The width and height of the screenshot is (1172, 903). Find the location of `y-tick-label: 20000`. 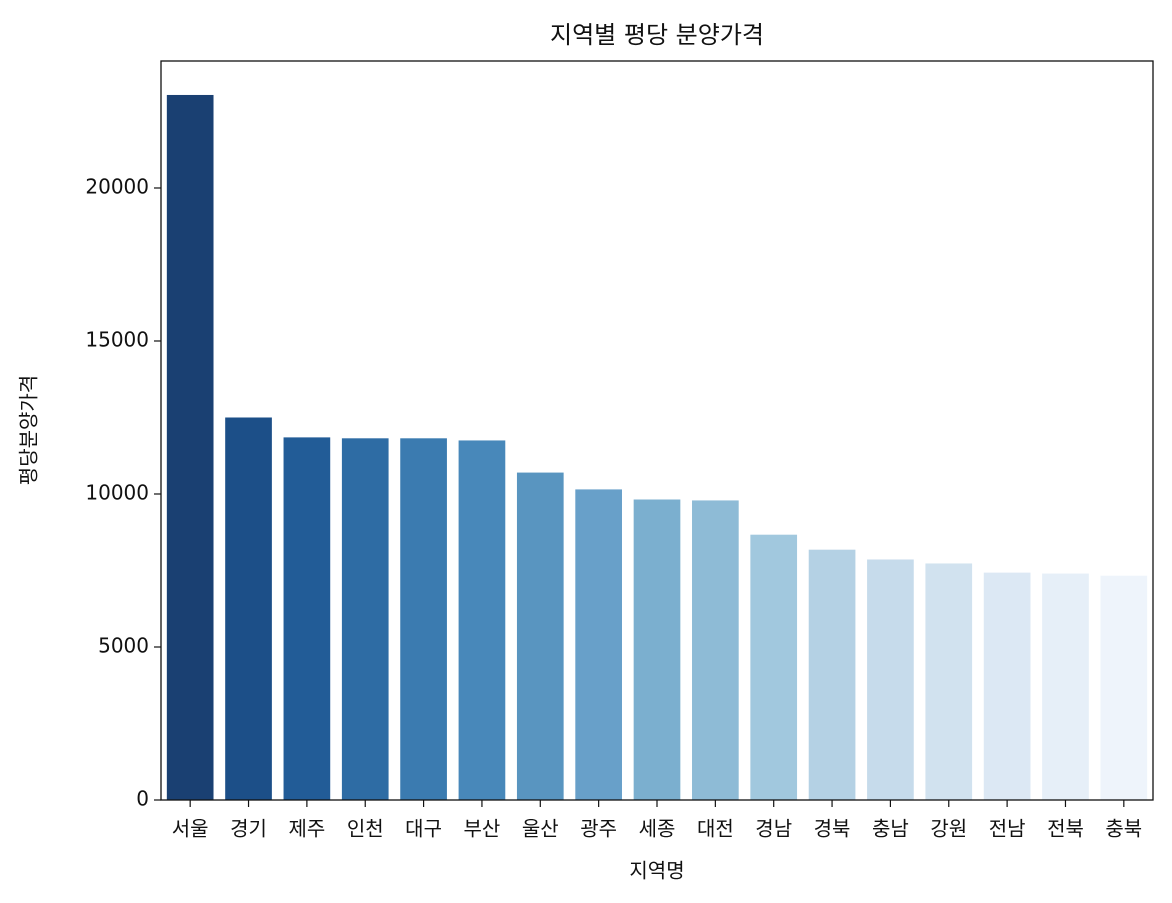

y-tick-label: 20000 is located at coordinates (117, 186).